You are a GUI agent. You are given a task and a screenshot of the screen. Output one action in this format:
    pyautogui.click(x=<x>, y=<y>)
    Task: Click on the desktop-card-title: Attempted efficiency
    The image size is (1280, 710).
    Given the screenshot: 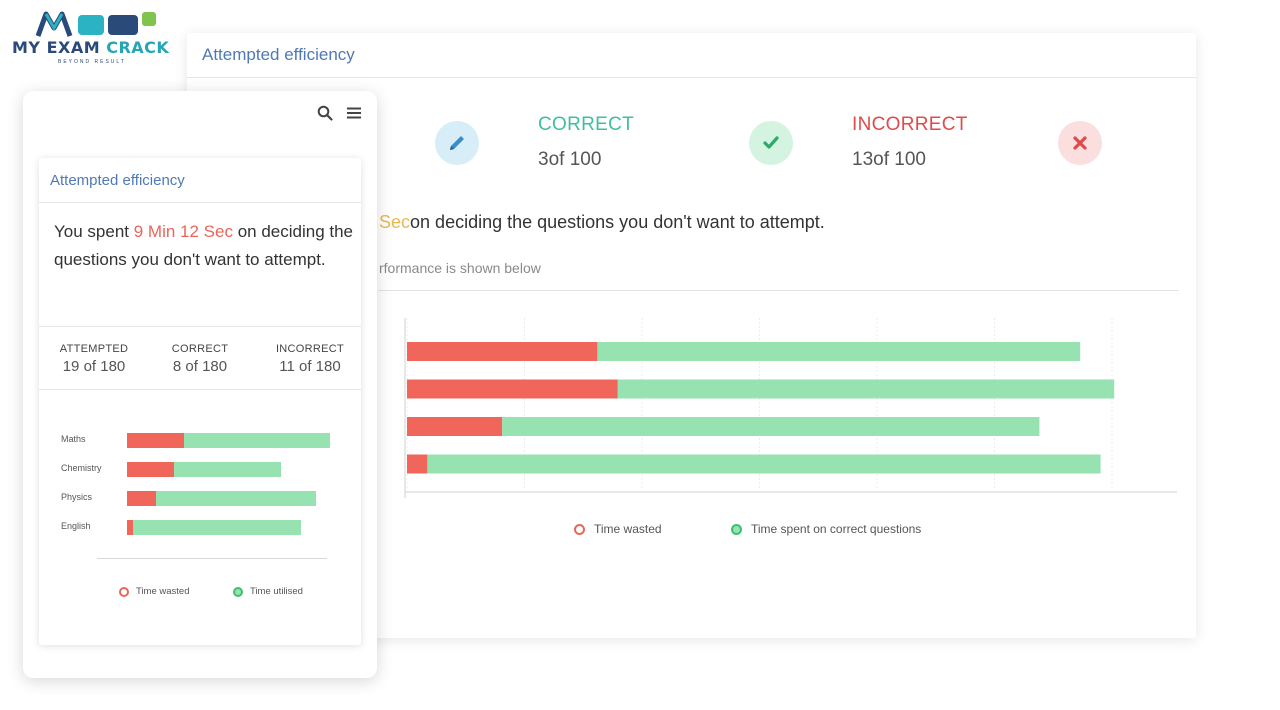 What is the action you would take?
    pyautogui.click(x=278, y=54)
    